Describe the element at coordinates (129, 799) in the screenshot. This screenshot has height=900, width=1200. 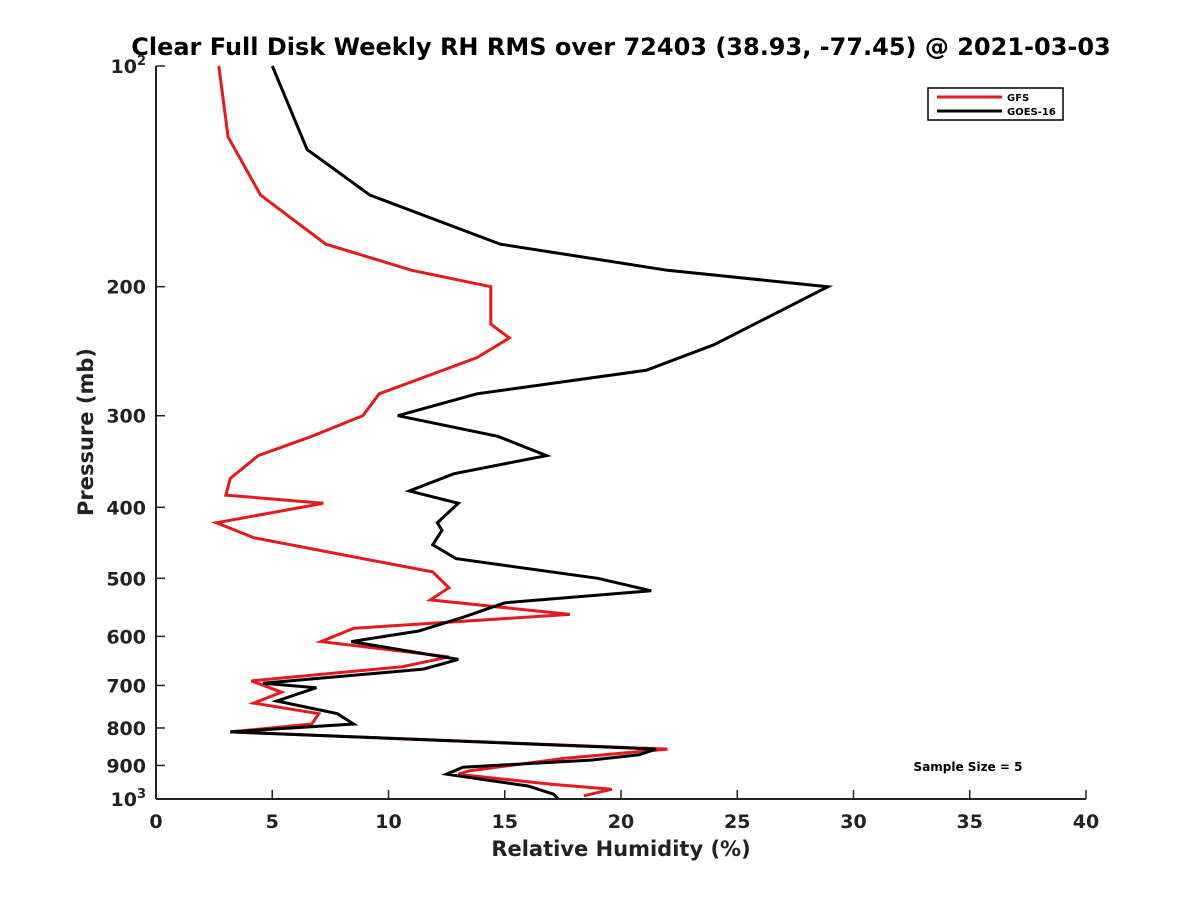
I see `y-tick-label: 10³` at that location.